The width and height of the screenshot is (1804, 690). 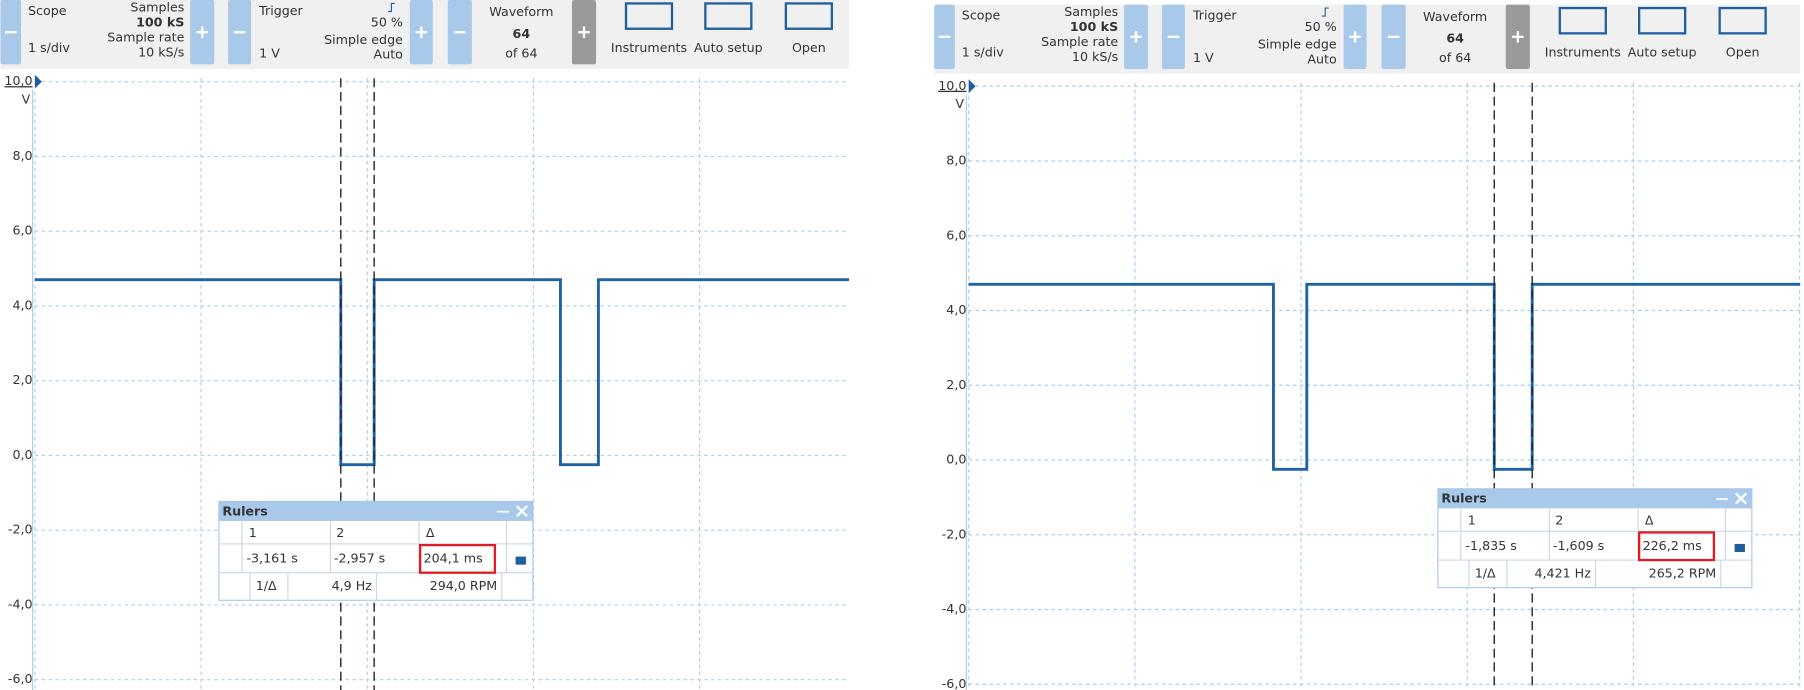 What do you see at coordinates (352, 585) in the screenshot?
I see `value: 4,9 Hz` at bounding box center [352, 585].